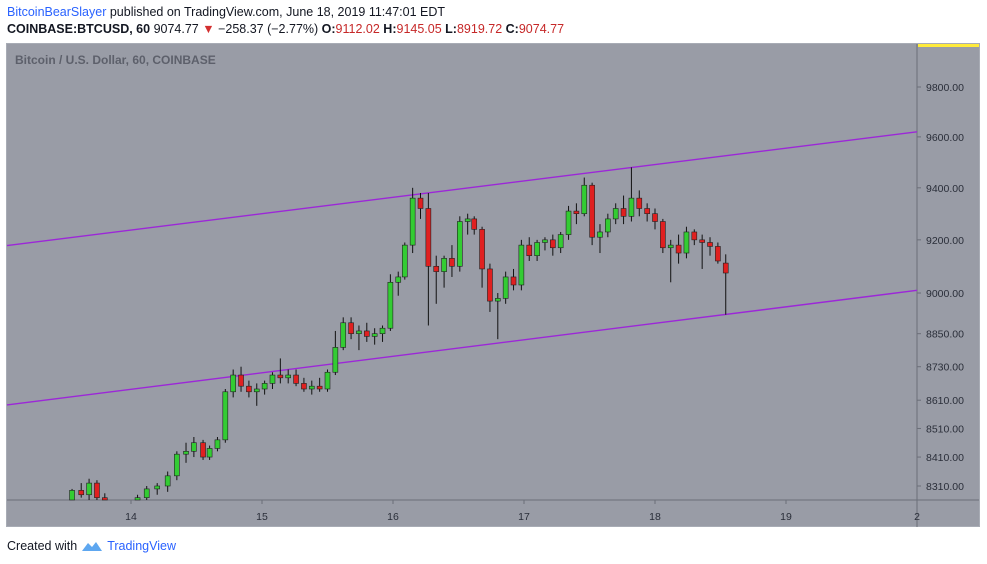  I want to click on open-label: O:, so click(328, 29).